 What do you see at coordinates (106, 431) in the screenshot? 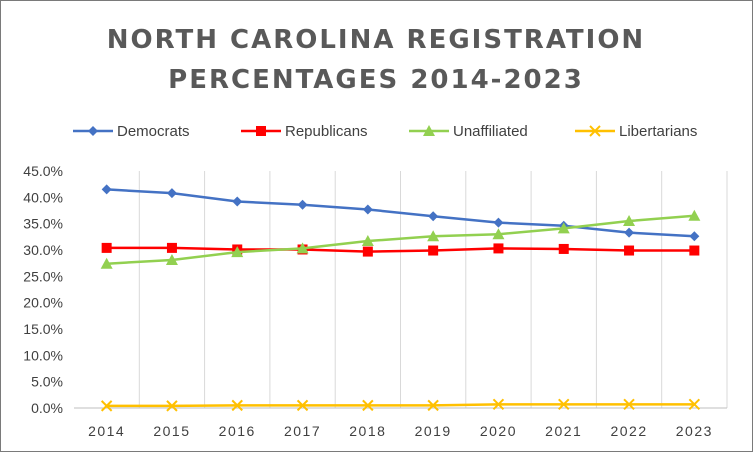
I see `x-tick-label: 2014` at bounding box center [106, 431].